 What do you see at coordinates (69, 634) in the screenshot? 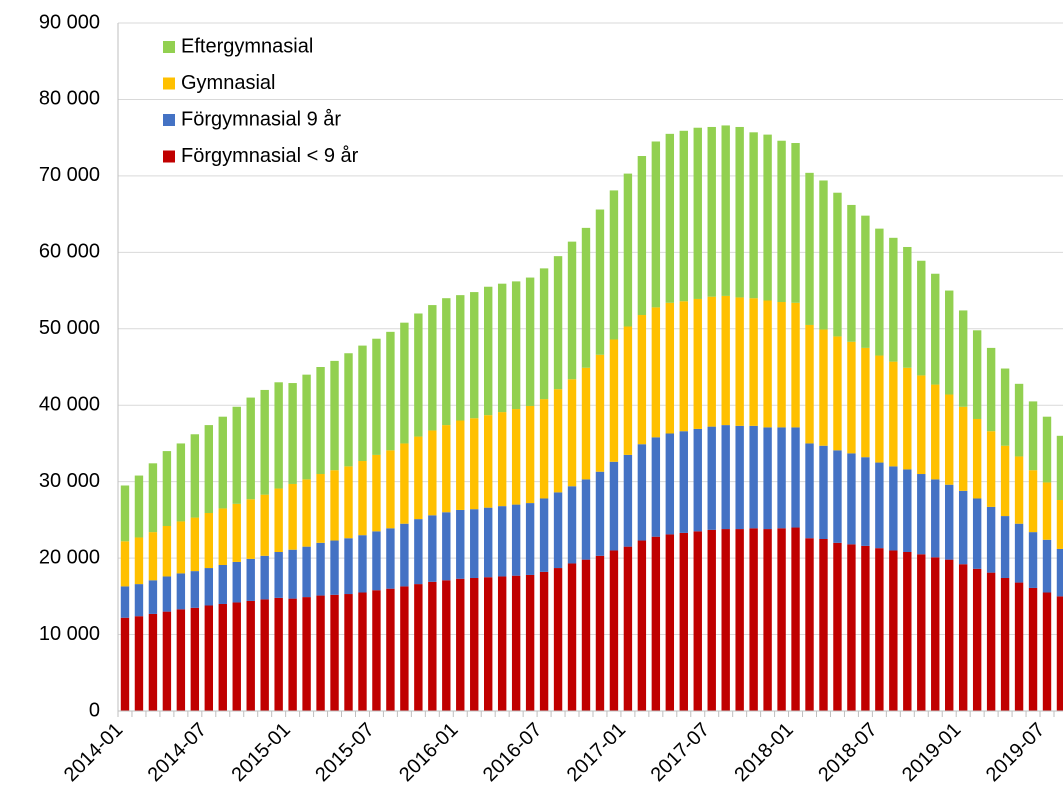
I see `y-tick-label: 10 000` at bounding box center [69, 634].